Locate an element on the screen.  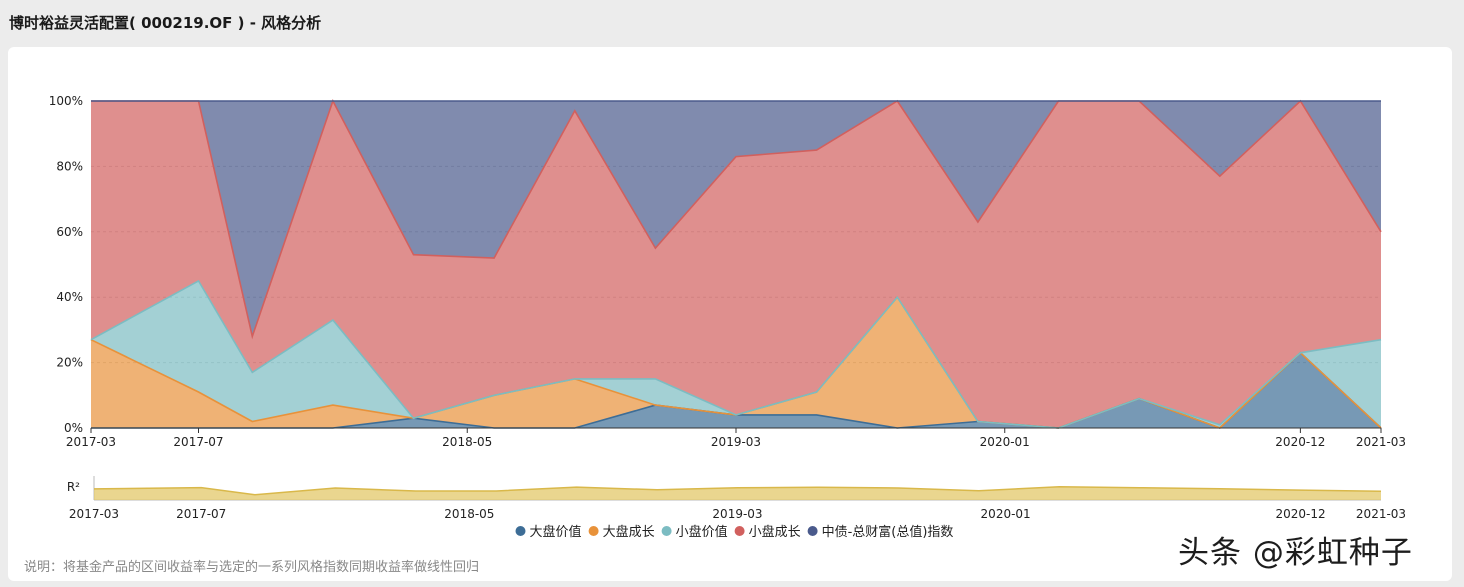
legend-item: 小盘价值 is located at coordinates (694, 532).